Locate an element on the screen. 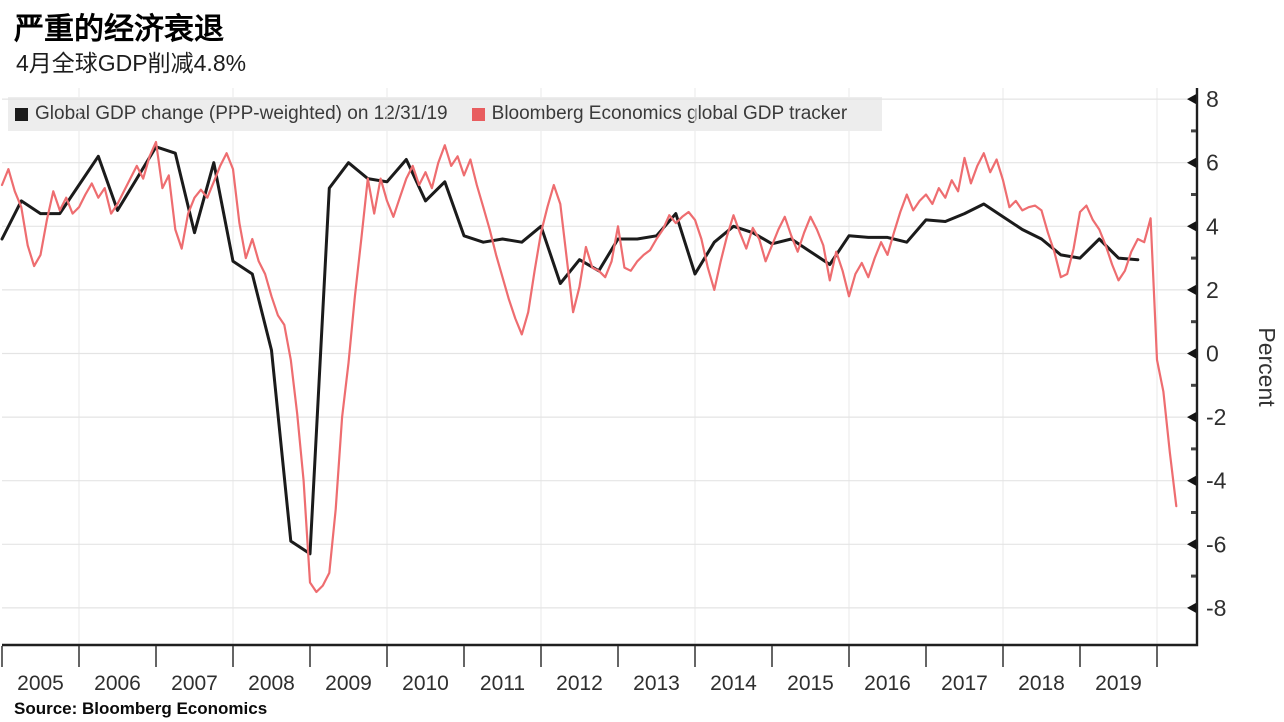  y-axis: 8 6 4 2 0 -2 -4 -6 -8 is located at coordinates (1207, 353).